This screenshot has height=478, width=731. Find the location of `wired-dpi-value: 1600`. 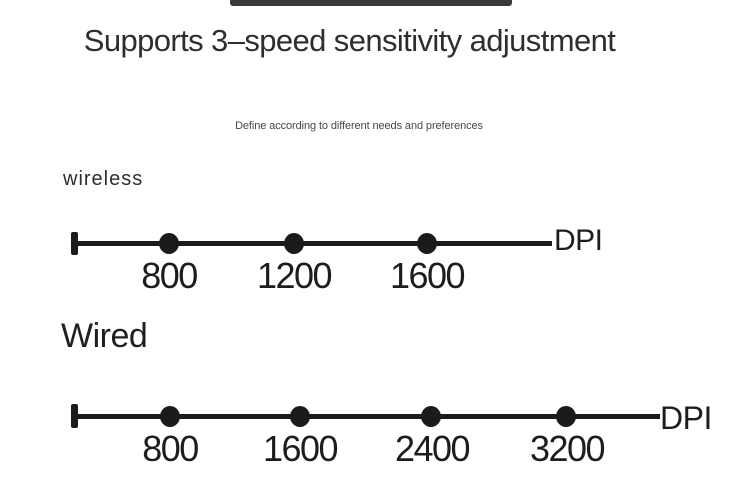

wired-dpi-value: 1600 is located at coordinates (300, 448).